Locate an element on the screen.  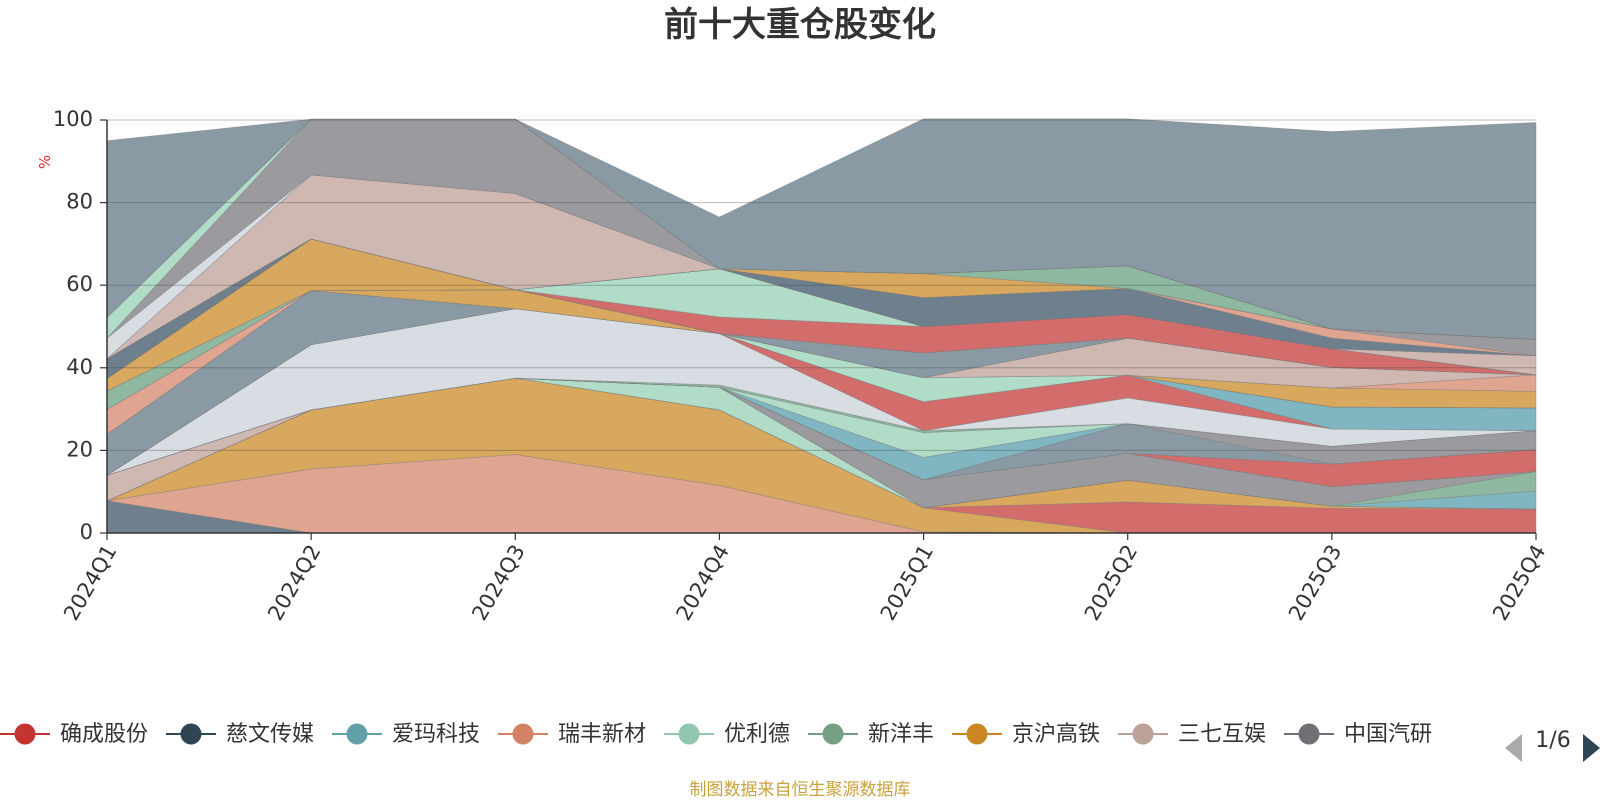
y-tick-labels: 0 20 40 60 80 100 is located at coordinates (73, 325).